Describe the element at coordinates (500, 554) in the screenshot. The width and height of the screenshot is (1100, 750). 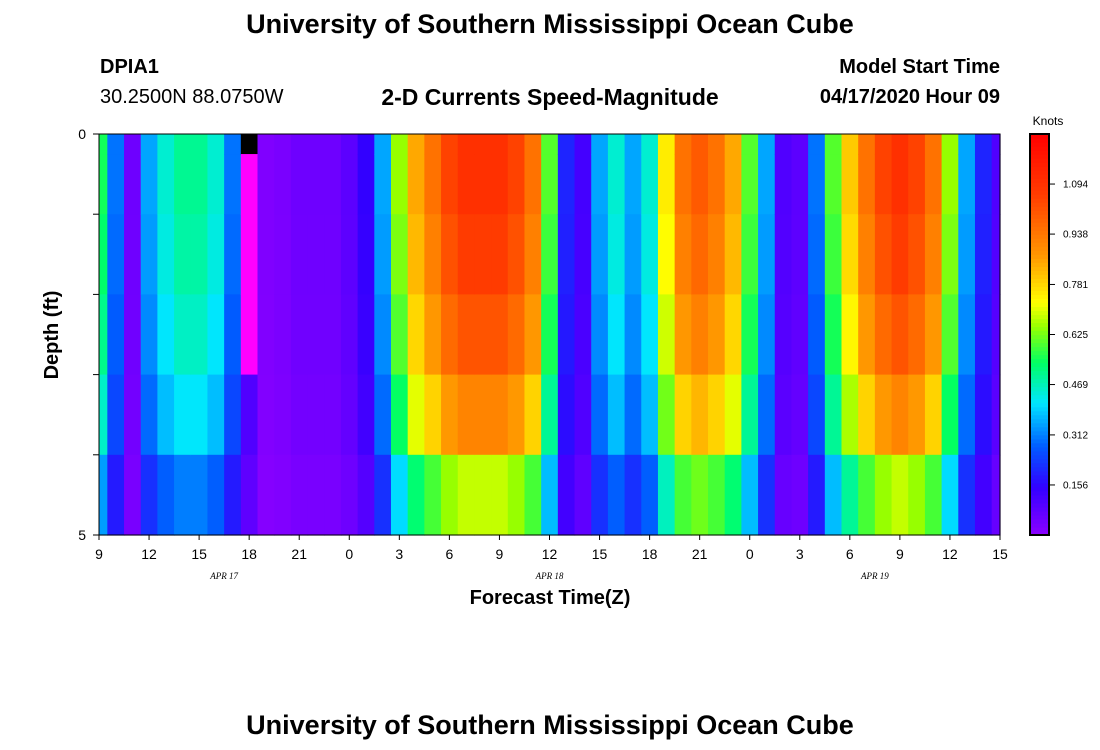
I see `x-tick-label: 9` at that location.